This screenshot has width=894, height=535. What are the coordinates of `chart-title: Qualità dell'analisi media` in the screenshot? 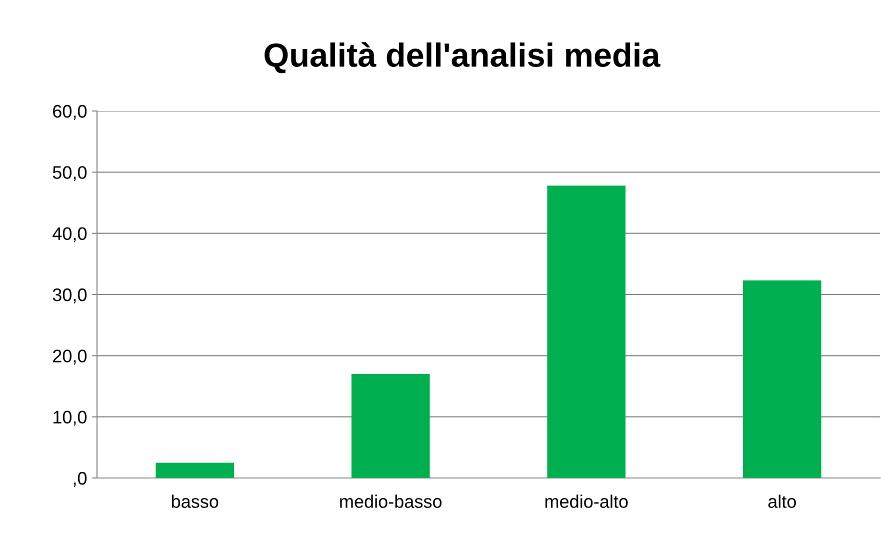 It's located at (462, 58).